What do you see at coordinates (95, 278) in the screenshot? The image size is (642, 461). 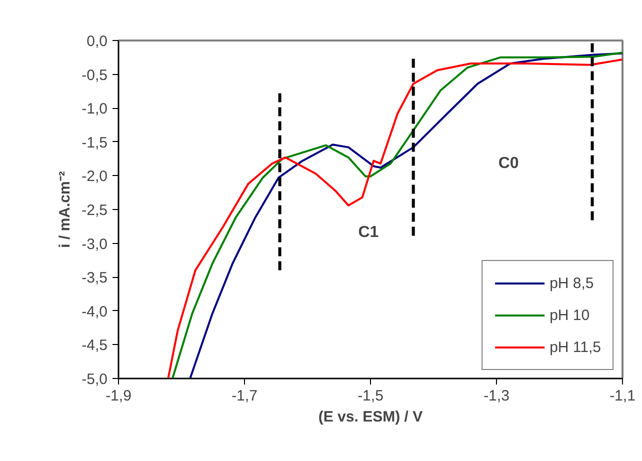 I see `y-tick-label: -3,5` at bounding box center [95, 278].